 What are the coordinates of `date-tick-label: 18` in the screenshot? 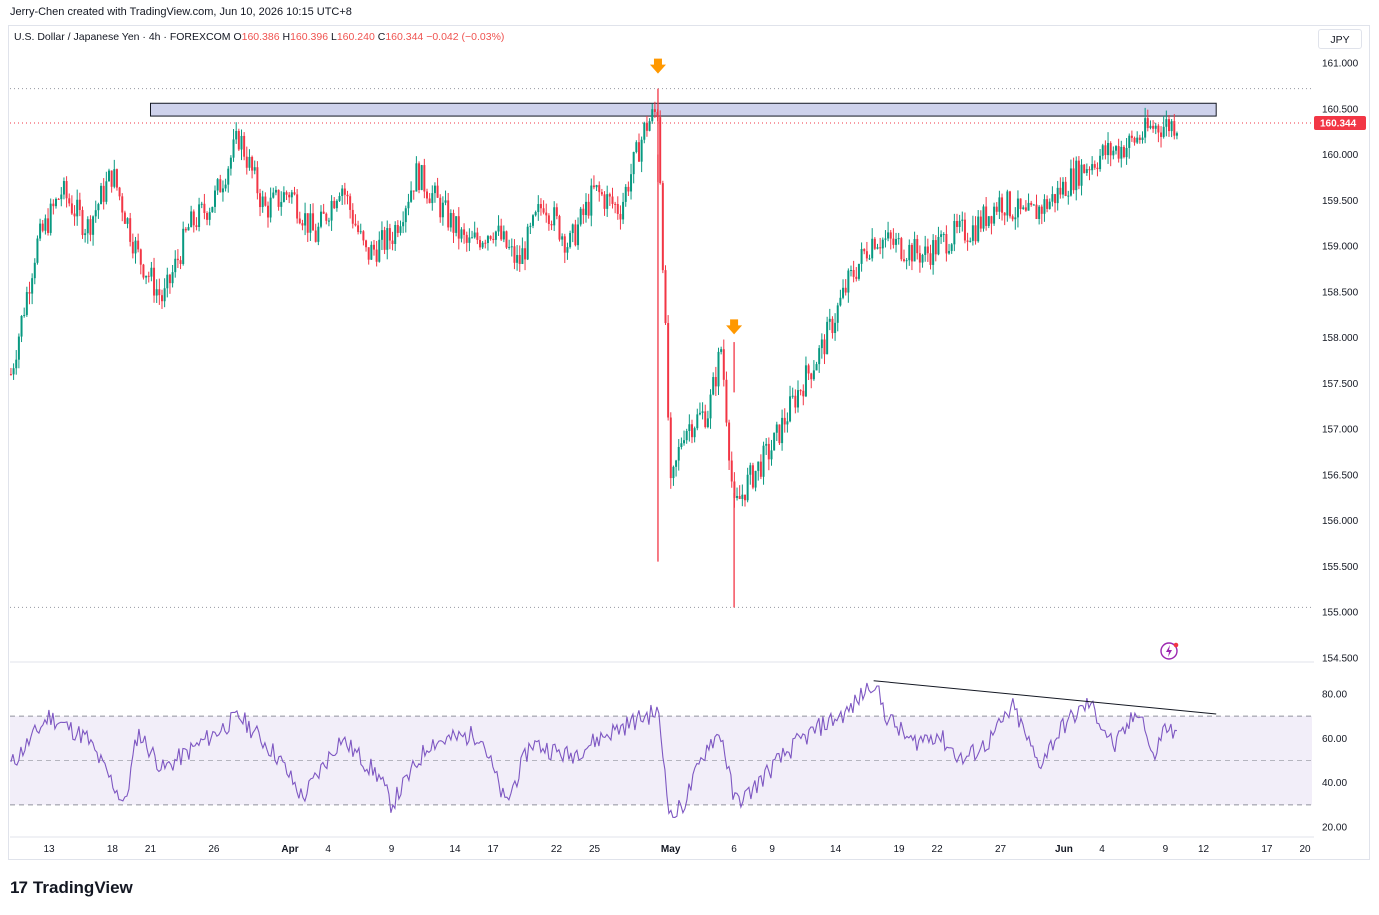 It's located at (113, 849).